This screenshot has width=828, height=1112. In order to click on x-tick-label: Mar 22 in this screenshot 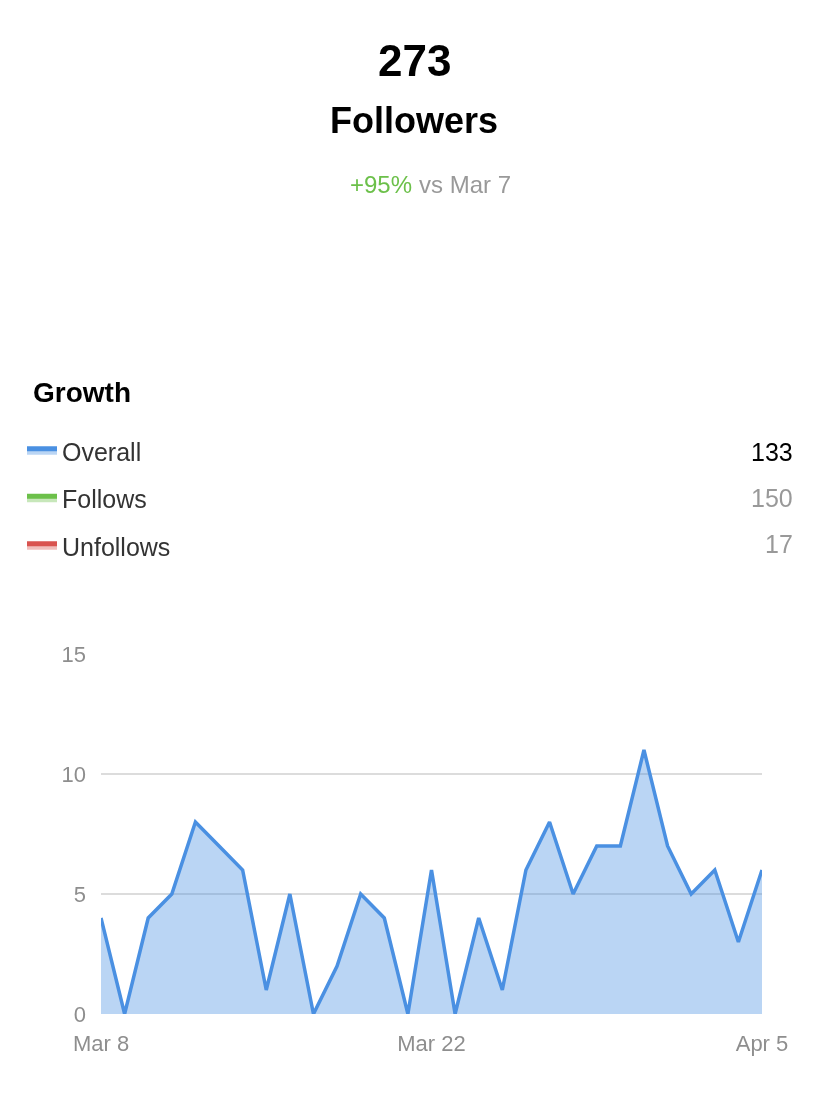, I will do `click(431, 1043)`.